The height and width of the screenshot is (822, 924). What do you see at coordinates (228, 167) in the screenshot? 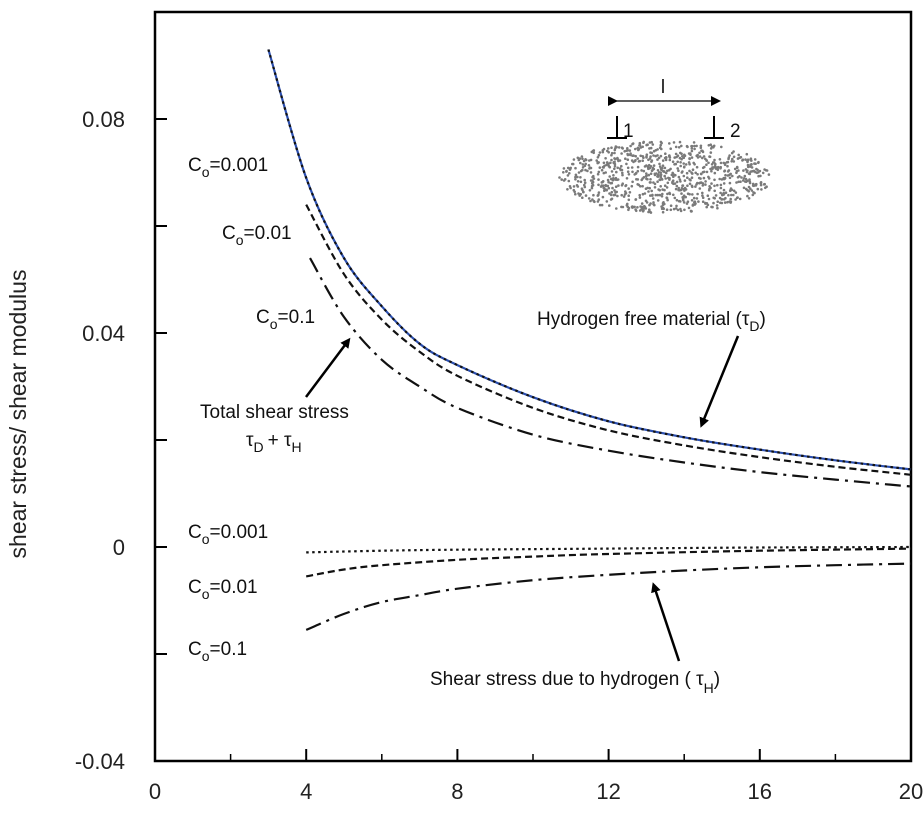
I see `co-upper-label-1: Co=0.001` at bounding box center [228, 167].